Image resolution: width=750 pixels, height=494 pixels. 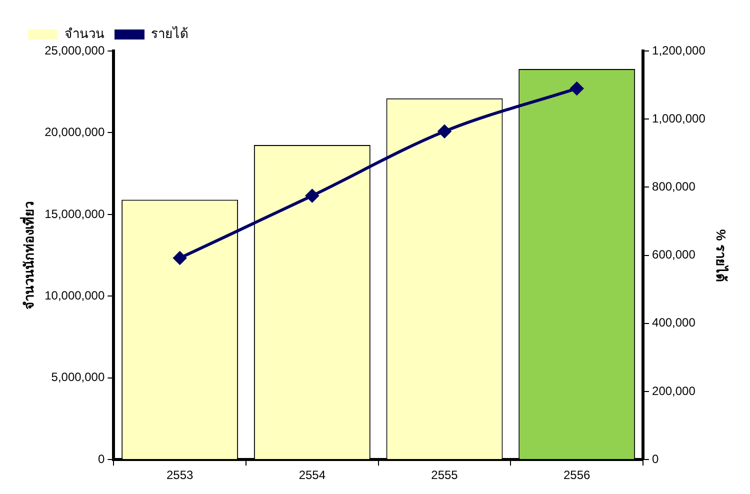 What do you see at coordinates (674, 391) in the screenshot?
I see `y2-tick-label: 200,000` at bounding box center [674, 391].